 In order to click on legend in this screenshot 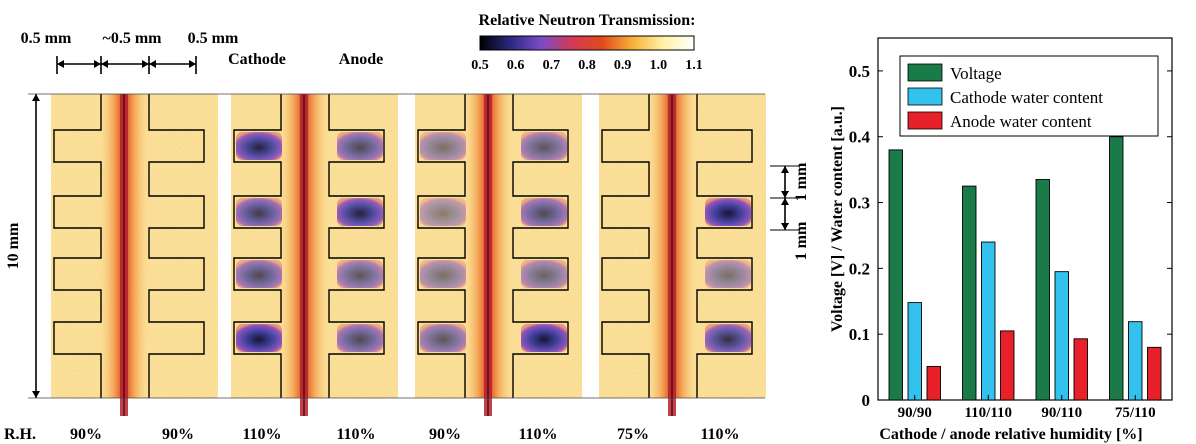, I will do `click(1029, 96)`.